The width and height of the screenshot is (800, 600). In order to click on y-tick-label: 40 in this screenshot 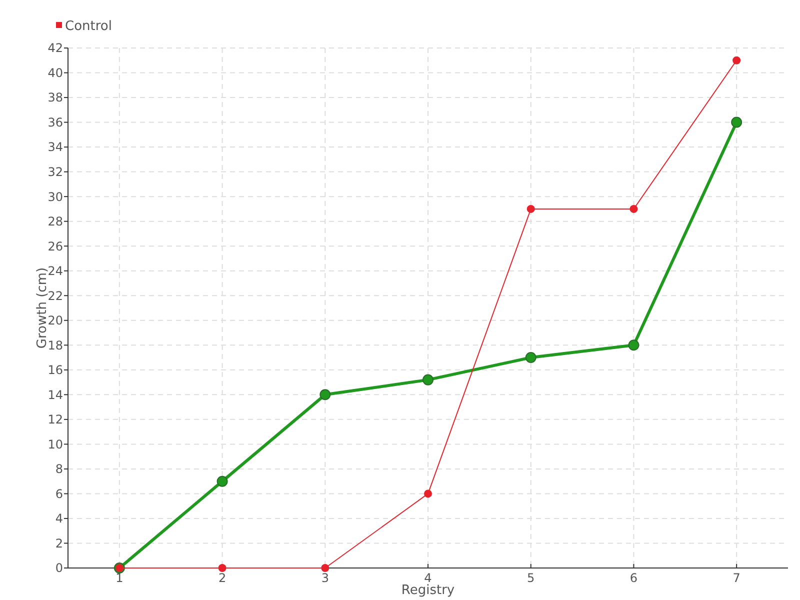, I will do `click(55, 73)`.